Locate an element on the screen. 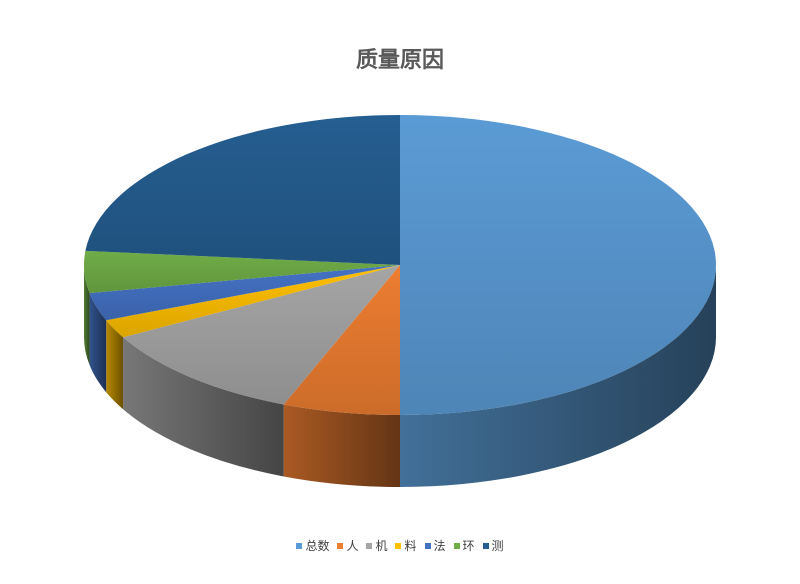 This screenshot has height=584, width=800. legend-item: 料 is located at coordinates (406, 545).